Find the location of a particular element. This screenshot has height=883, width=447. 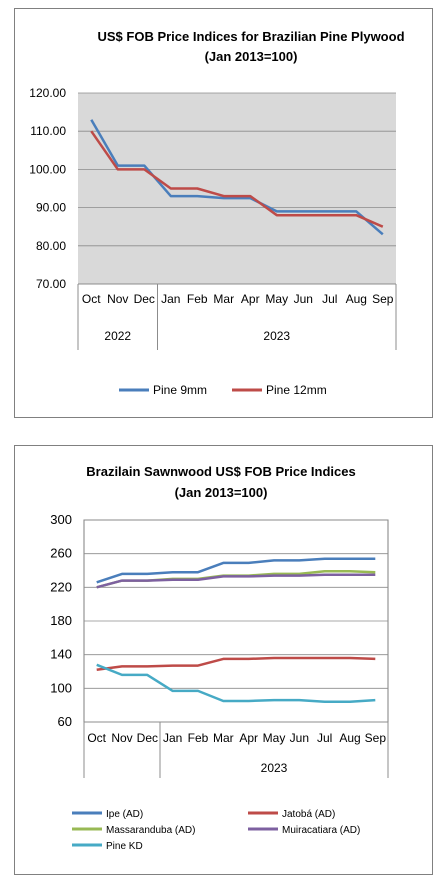

y-tick-label: 90.00 is located at coordinates (51, 208).